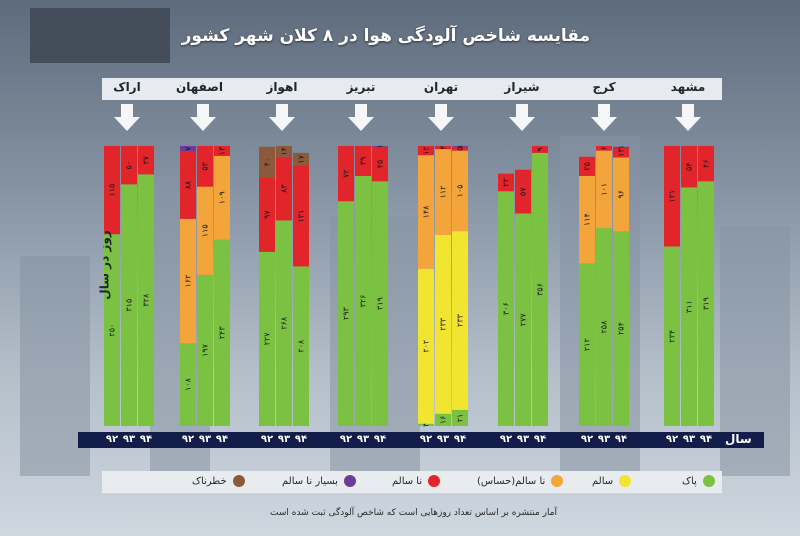 This screenshot has width=800, height=536. I want to click on data-label: ۲۲۷, so click(267, 339).